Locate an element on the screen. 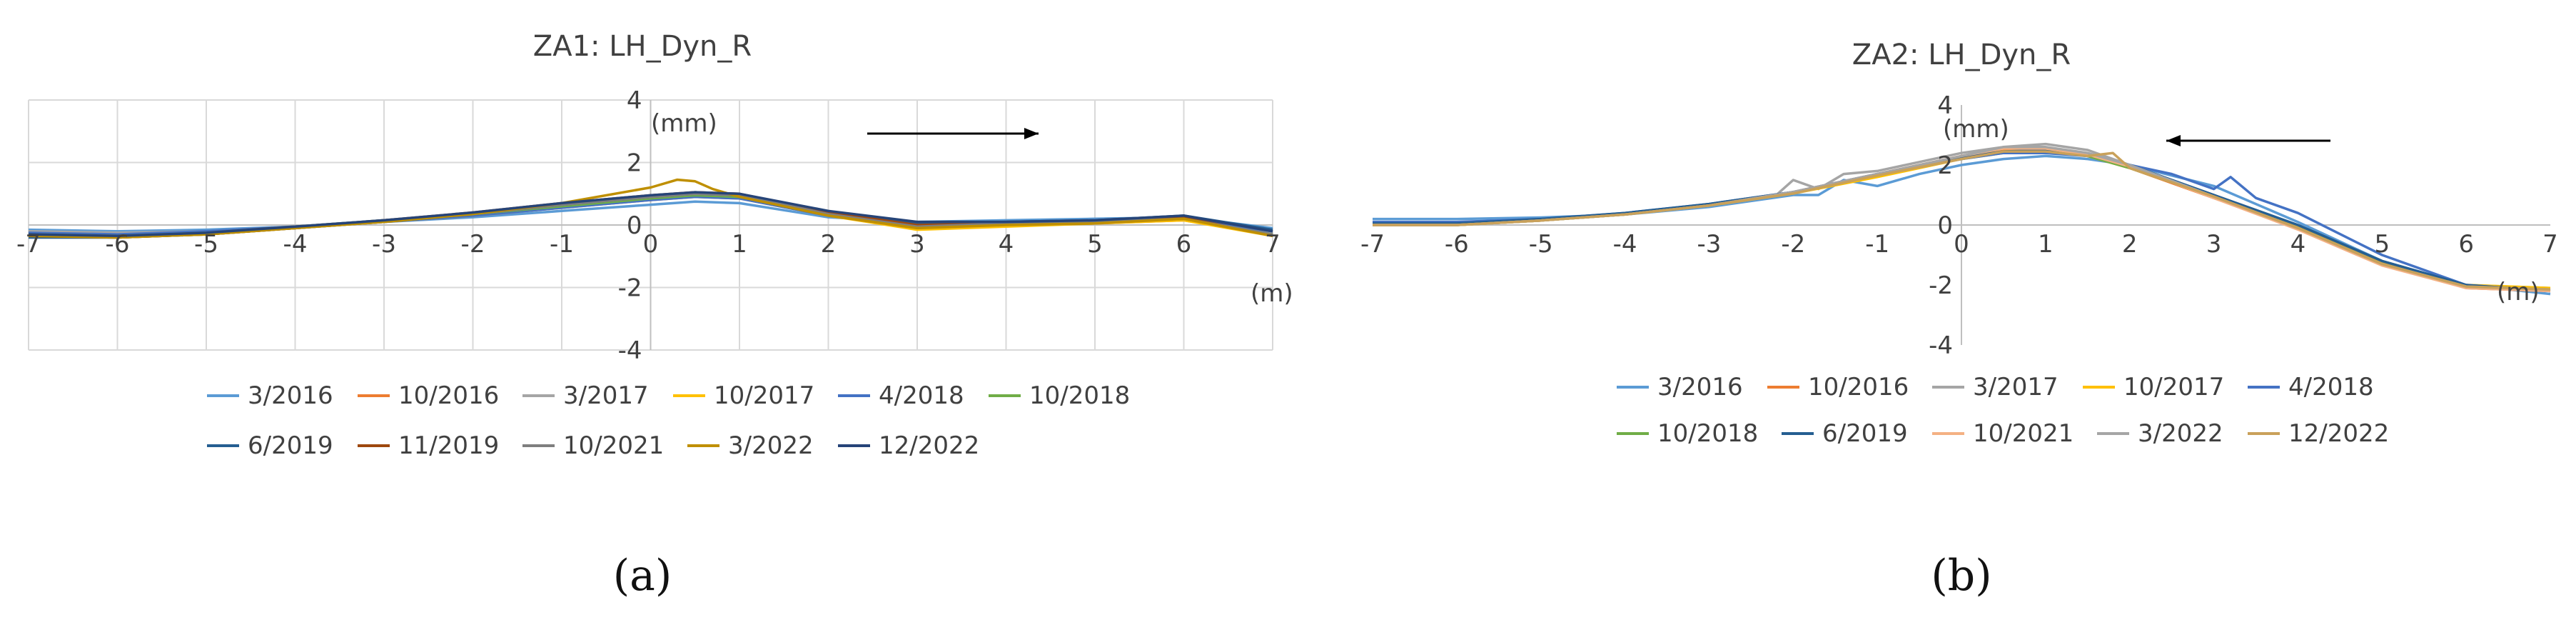 Image resolution: width=2576 pixels, height=625 pixels. series-line-3-2022 is located at coordinates (650, 208).